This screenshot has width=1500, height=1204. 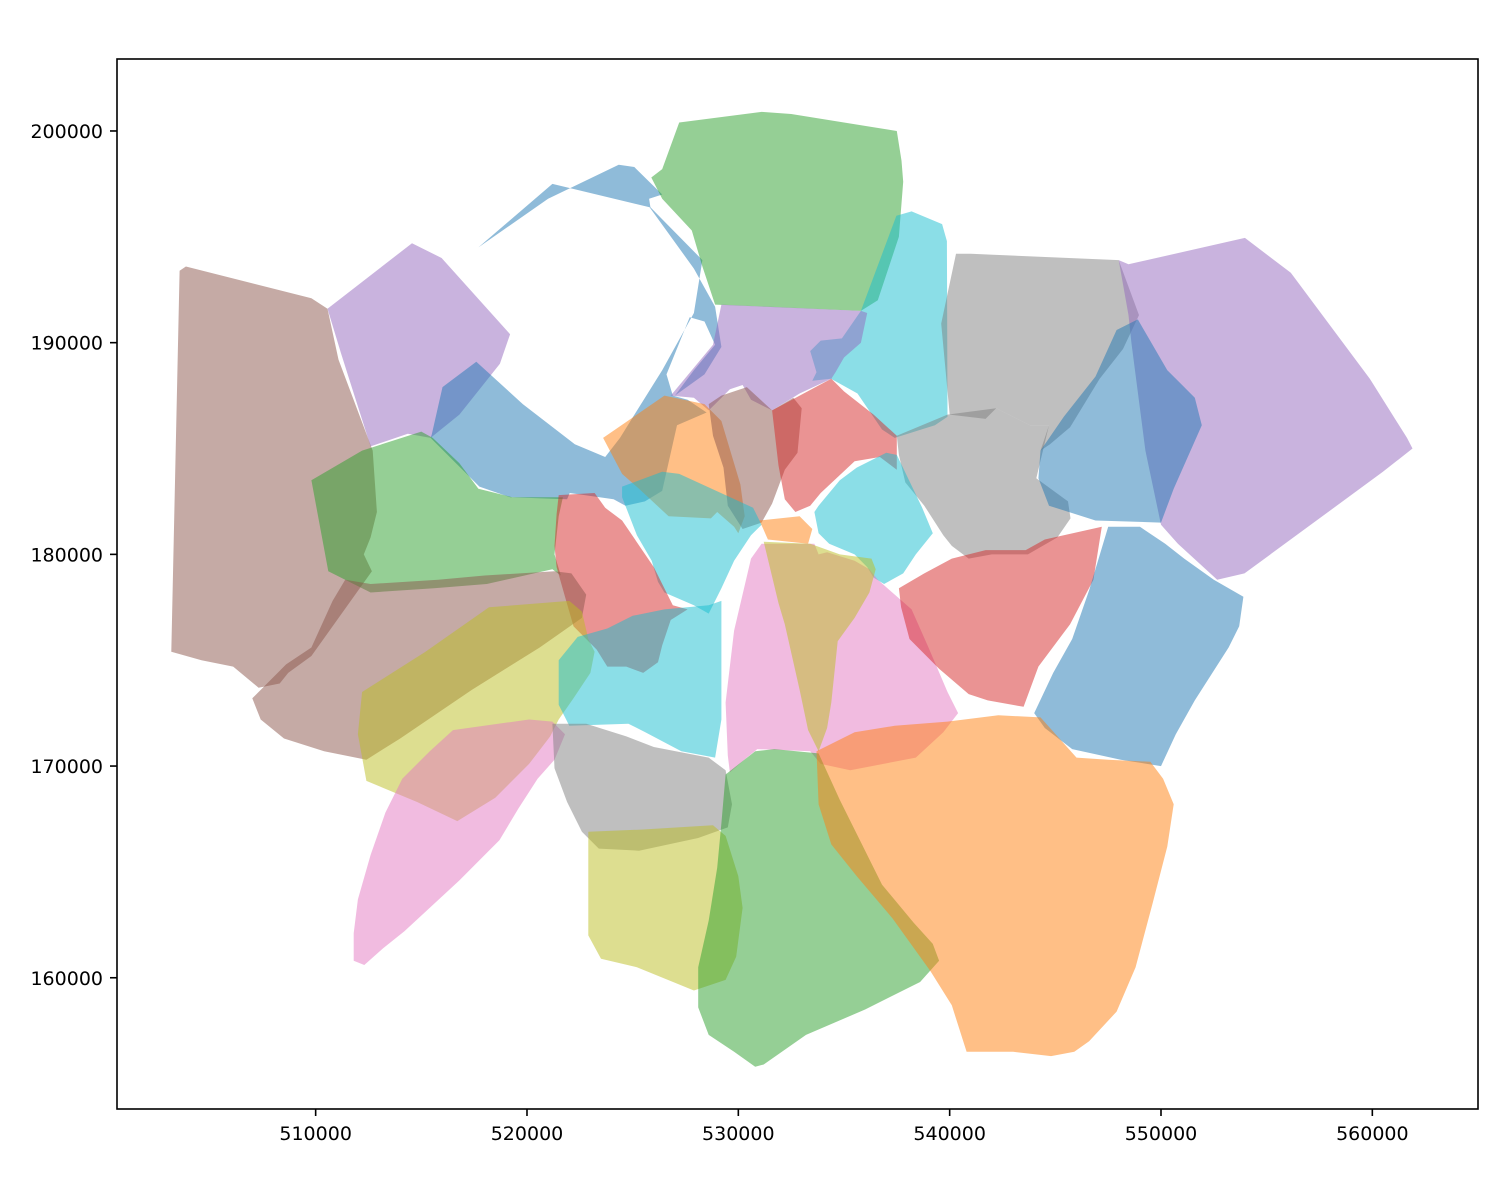 What do you see at coordinates (66, 555) in the screenshot?
I see `y-tick-label: 180000` at bounding box center [66, 555].